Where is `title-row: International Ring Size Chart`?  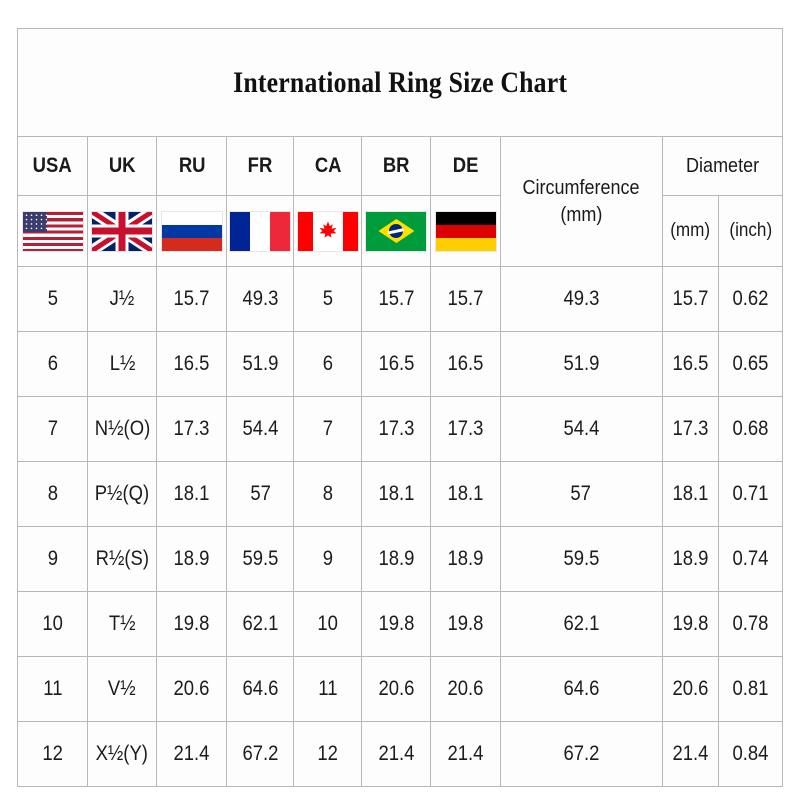 title-row: International Ring Size Chart is located at coordinates (400, 82).